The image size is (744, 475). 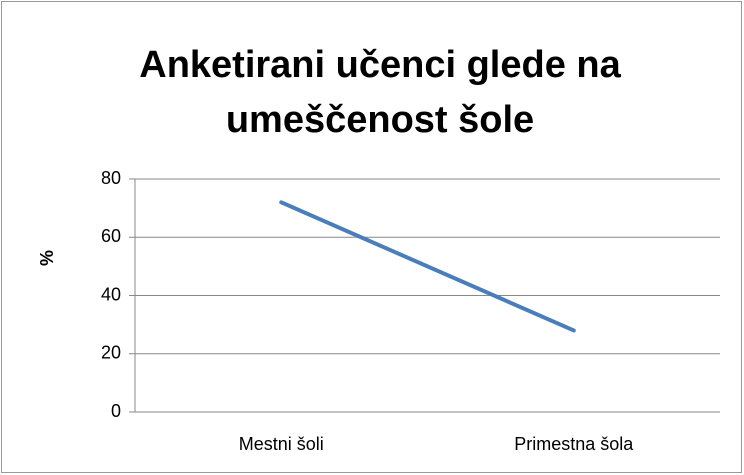 I want to click on line-series, so click(x=427, y=266).